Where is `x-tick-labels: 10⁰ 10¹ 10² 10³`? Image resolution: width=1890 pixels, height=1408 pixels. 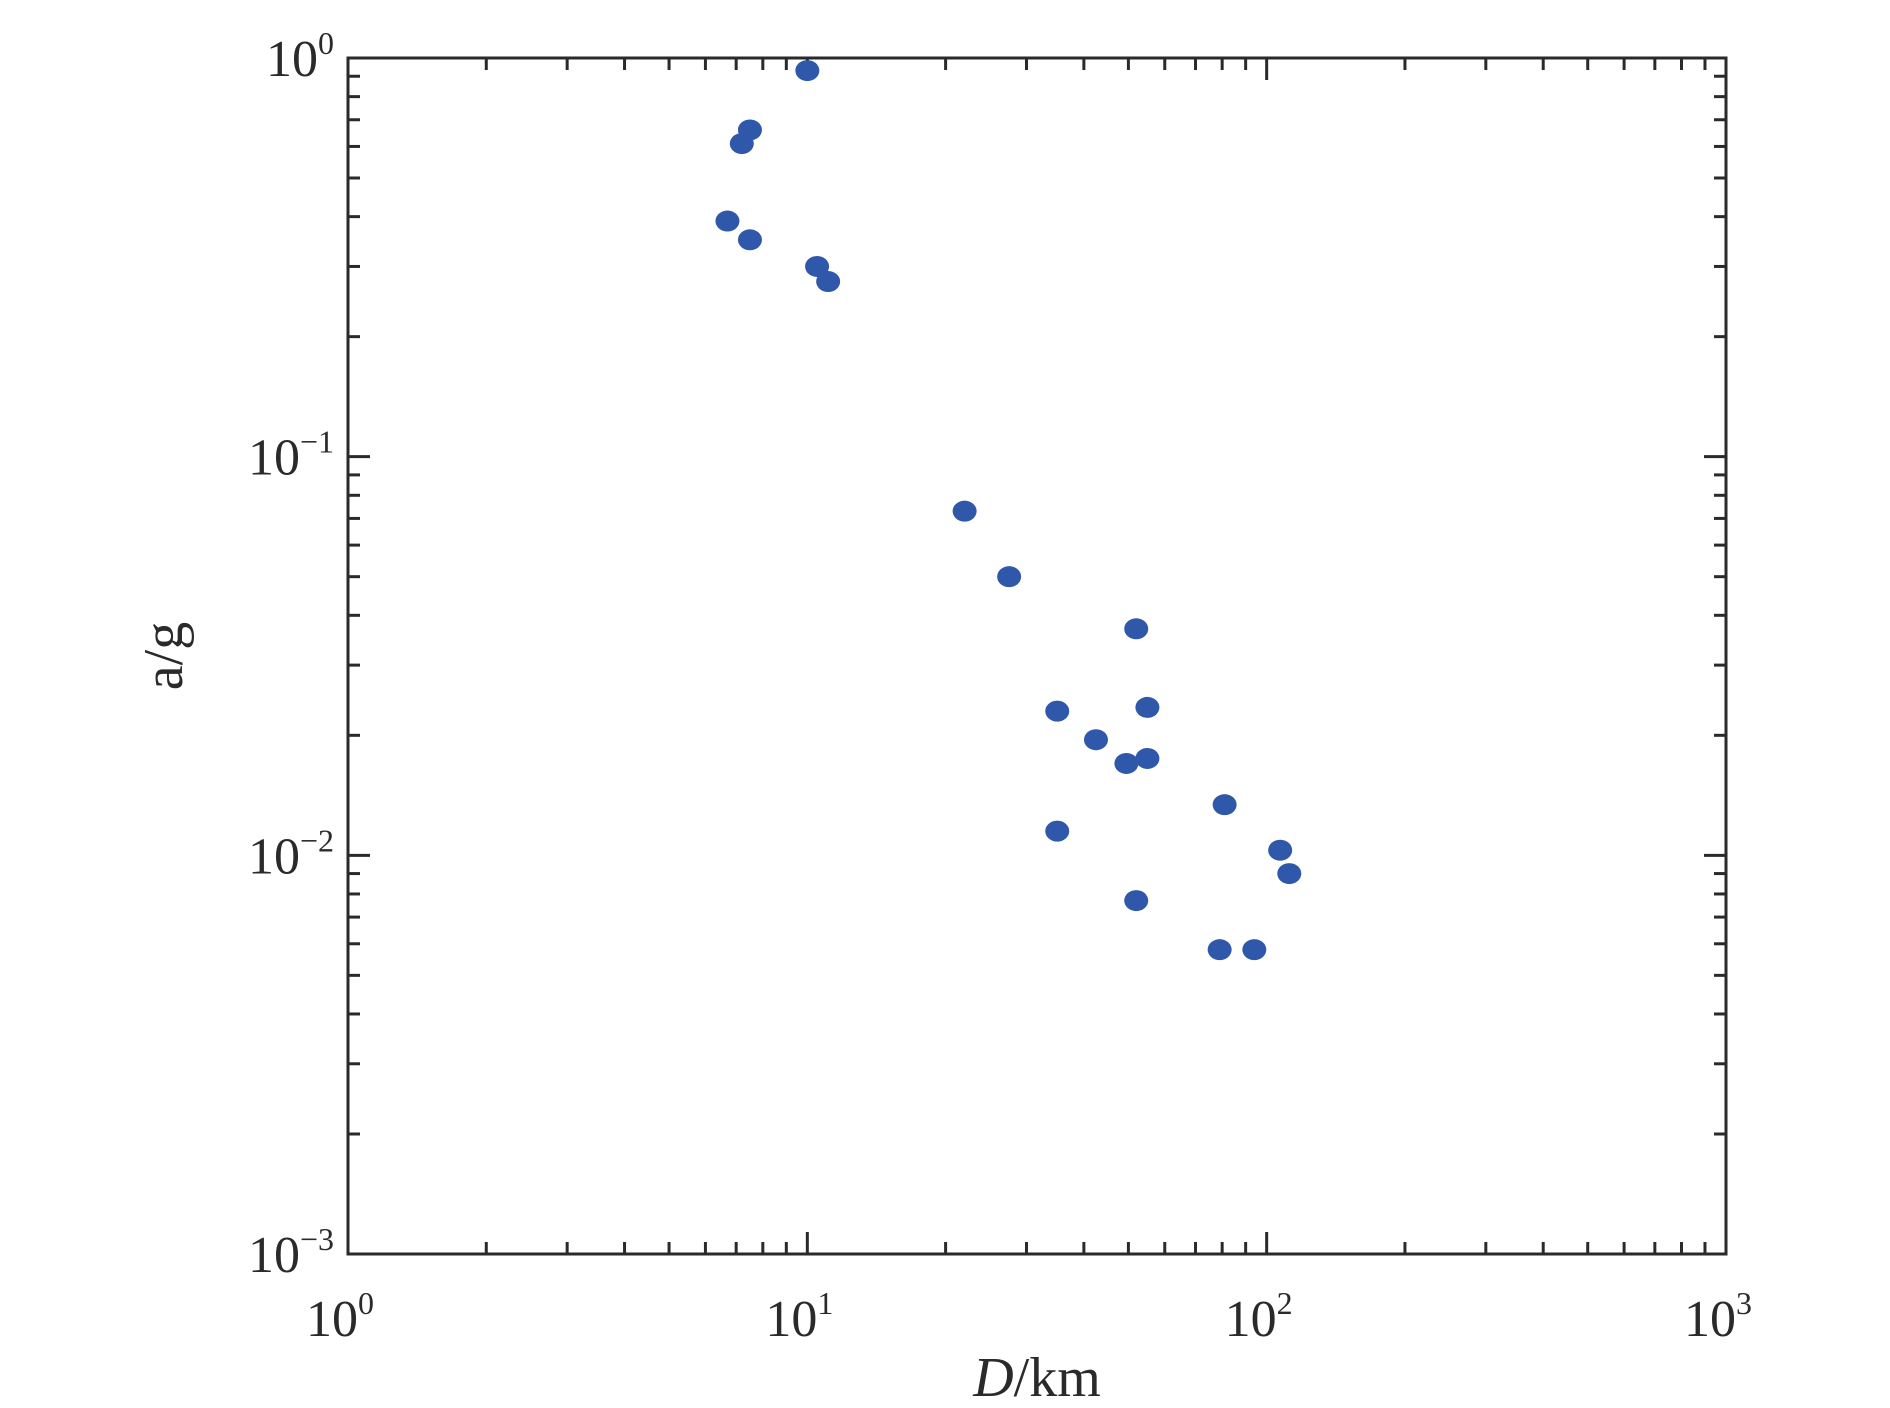
x-tick-labels: 10⁰ 10¹ 10² 10³ is located at coordinates (1029, 1316).